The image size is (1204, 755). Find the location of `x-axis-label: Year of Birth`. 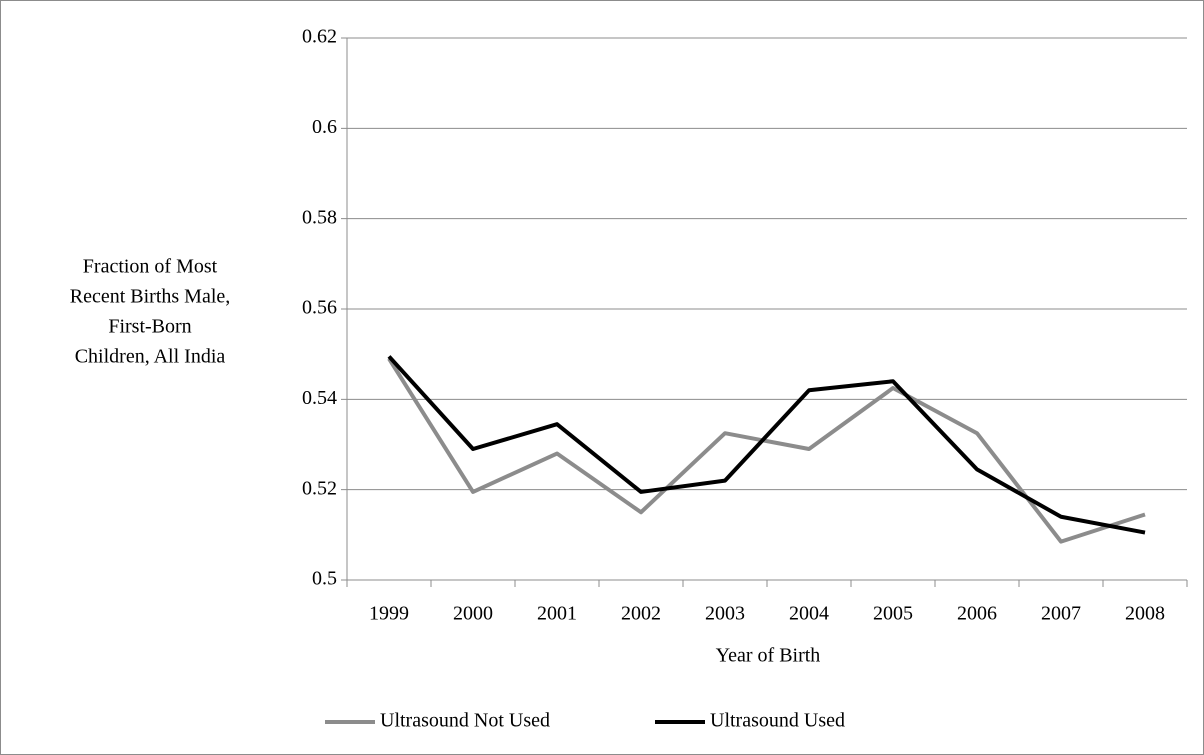

x-axis-label: Year of Birth is located at coordinates (768, 656).